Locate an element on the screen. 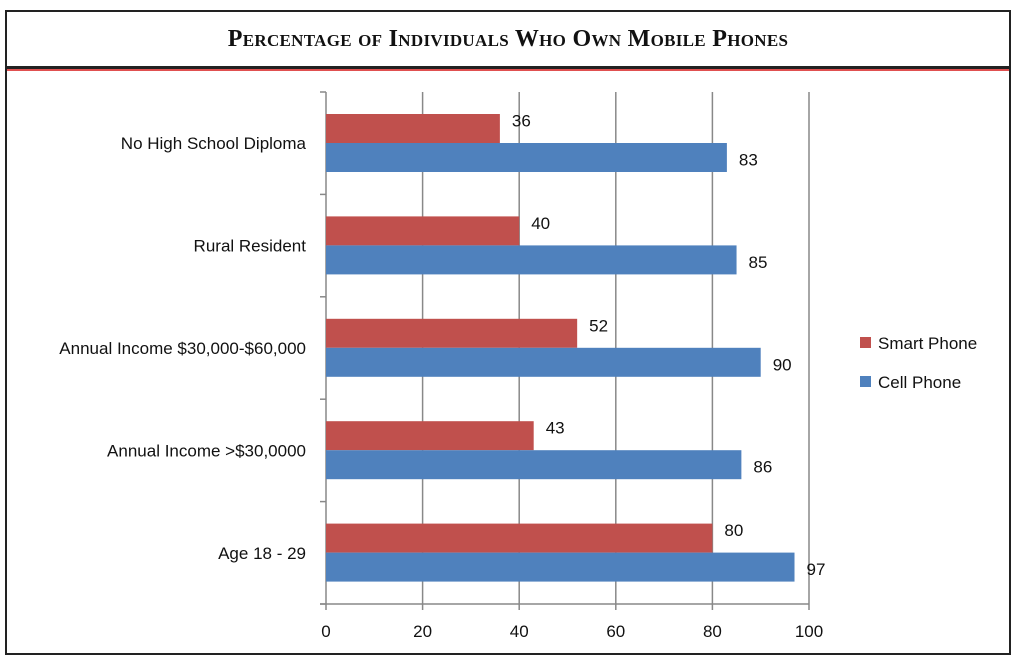  data-label: 86 is located at coordinates (762, 467).